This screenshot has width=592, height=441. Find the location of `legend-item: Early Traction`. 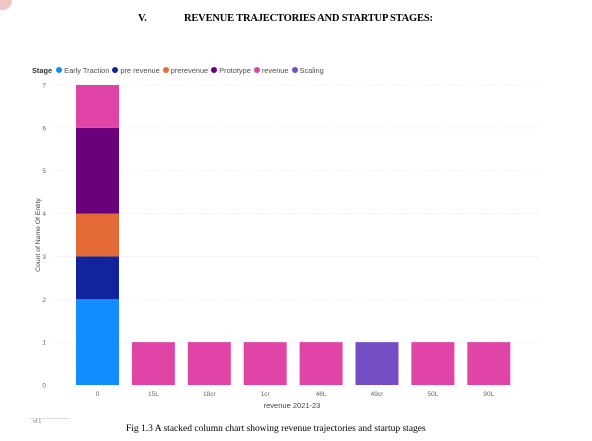

legend-item: Early Traction is located at coordinates (82, 70).